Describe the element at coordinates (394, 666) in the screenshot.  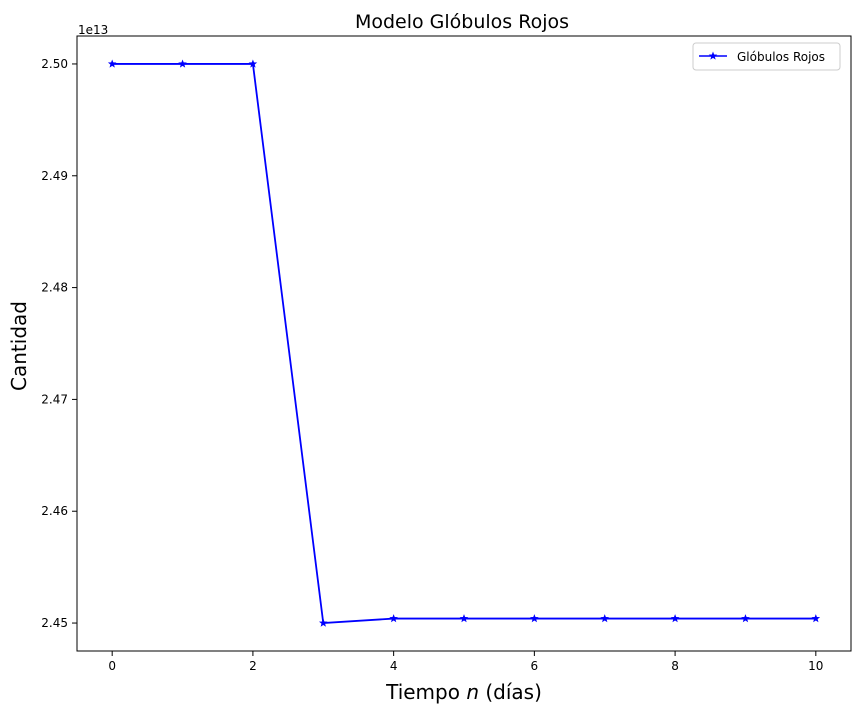
I see `x-tick-label: 4` at that location.